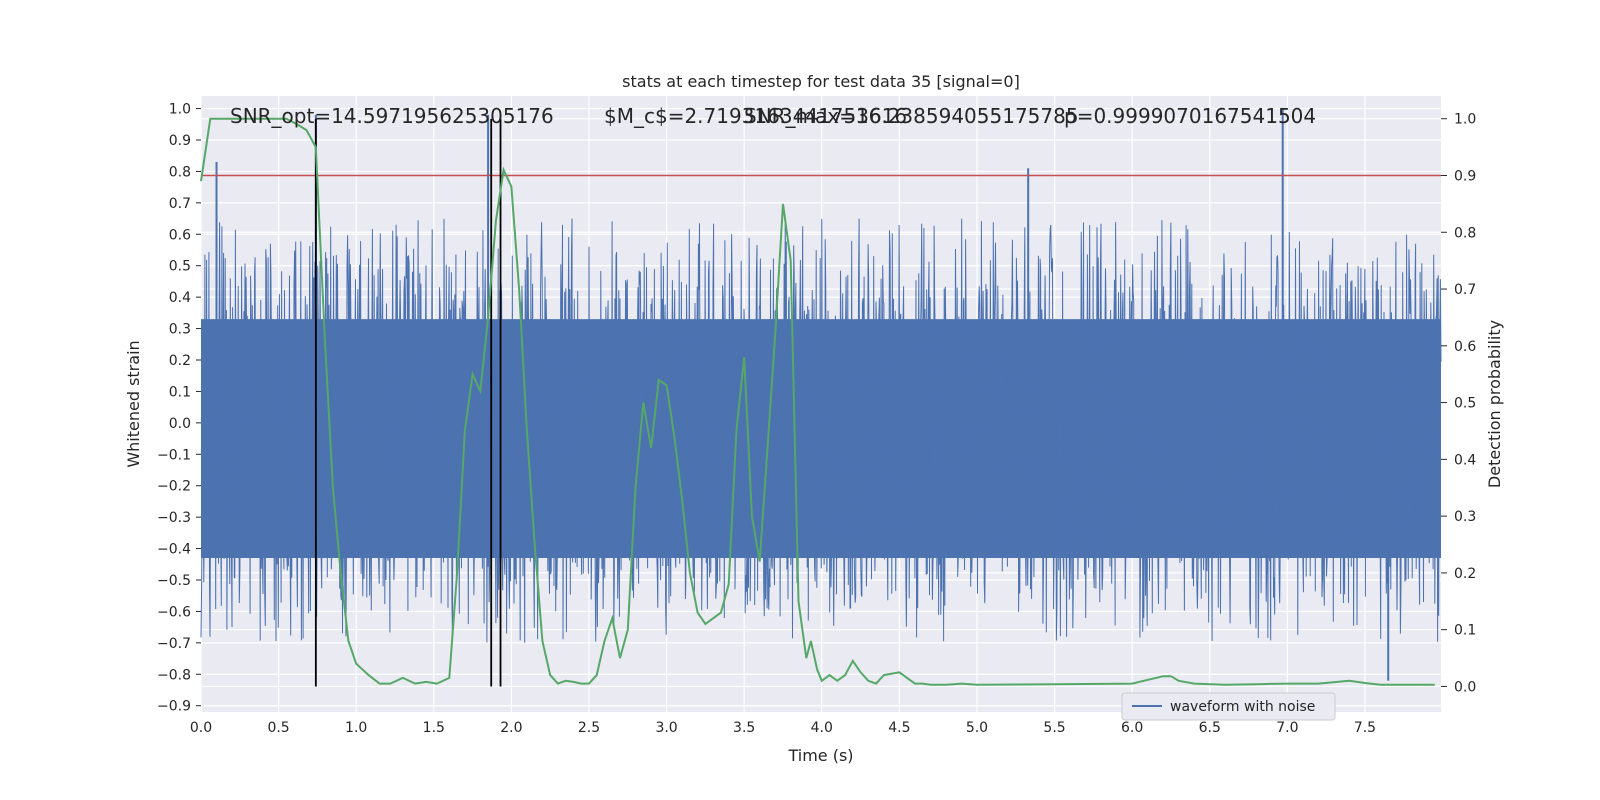  What do you see at coordinates (589, 728) in the screenshot?
I see `x-tick-label-5: 2.5` at bounding box center [589, 728].